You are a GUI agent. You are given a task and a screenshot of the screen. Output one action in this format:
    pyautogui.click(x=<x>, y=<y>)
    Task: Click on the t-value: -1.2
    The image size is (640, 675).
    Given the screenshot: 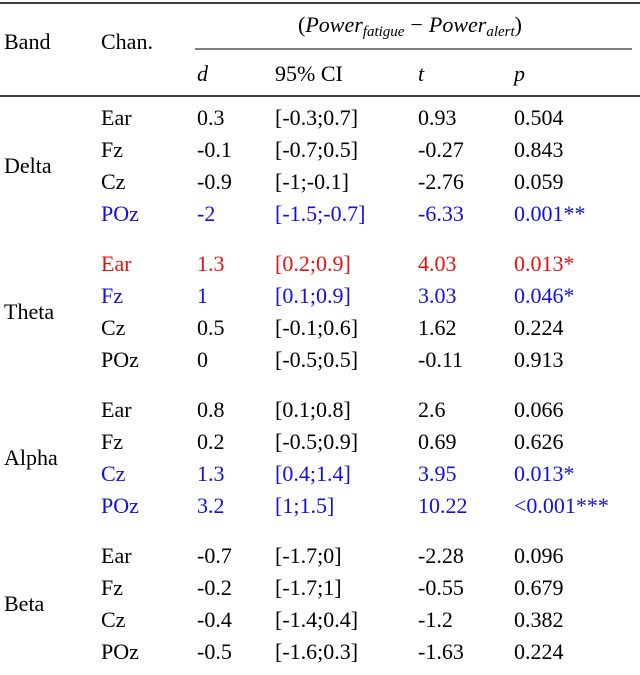 What is the action you would take?
    pyautogui.click(x=435, y=619)
    